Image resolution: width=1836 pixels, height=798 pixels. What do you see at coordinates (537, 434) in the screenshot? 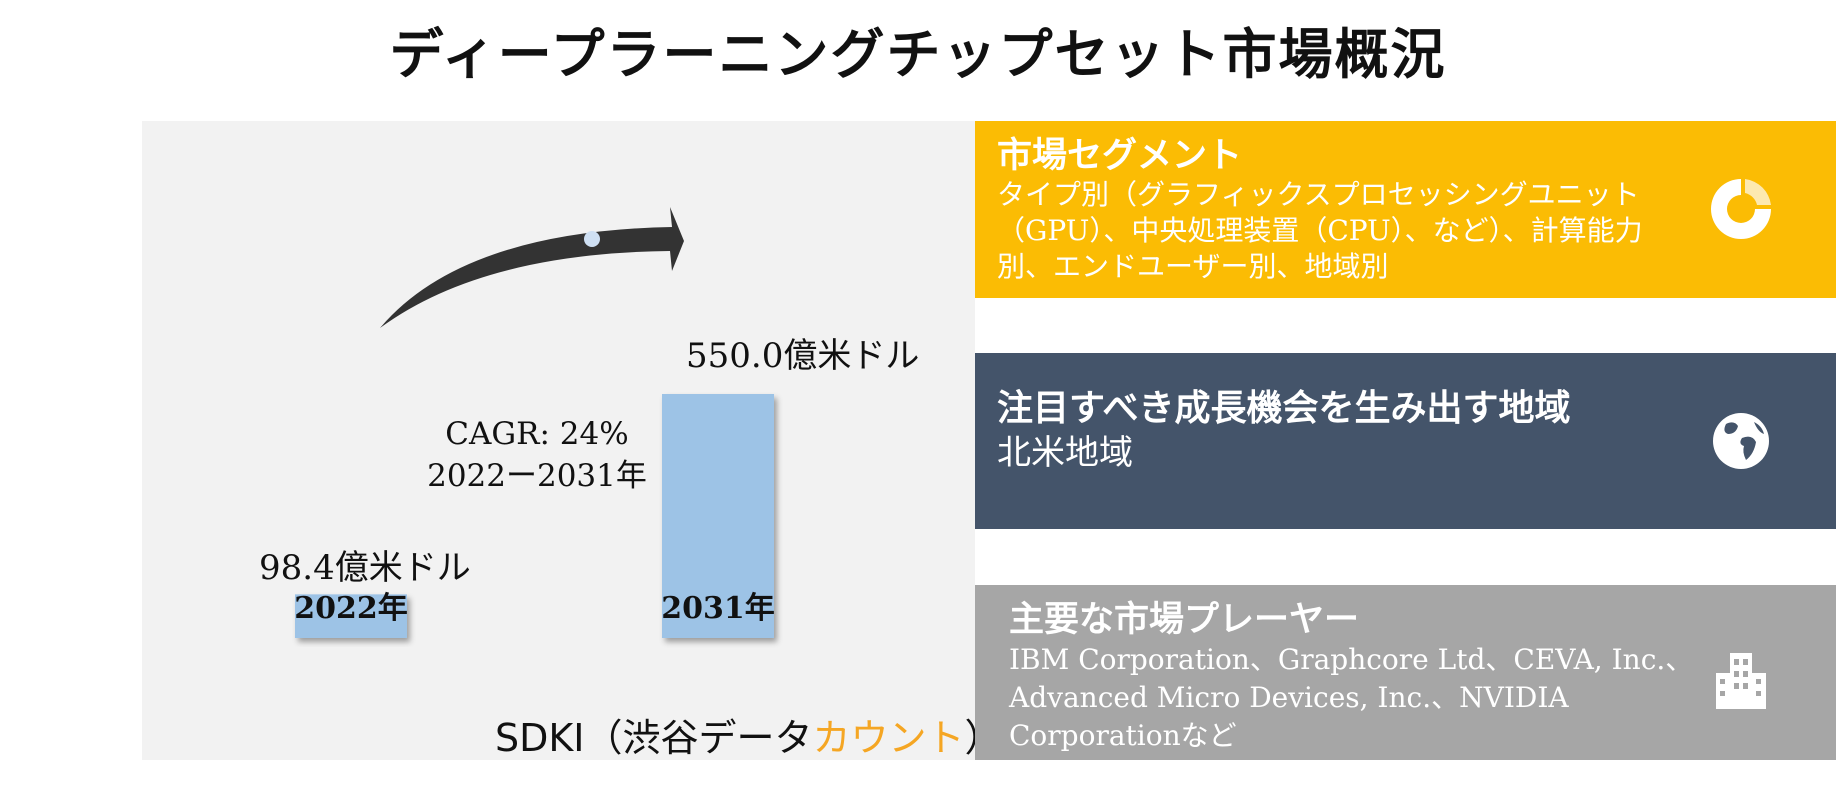
I see `cagr-label: CAGR: 24%` at bounding box center [537, 434].